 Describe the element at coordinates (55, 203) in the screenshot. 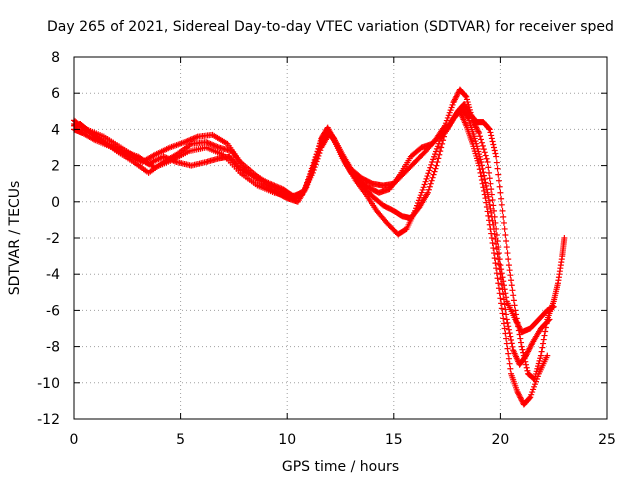

I see `y-tick-label: 0` at that location.